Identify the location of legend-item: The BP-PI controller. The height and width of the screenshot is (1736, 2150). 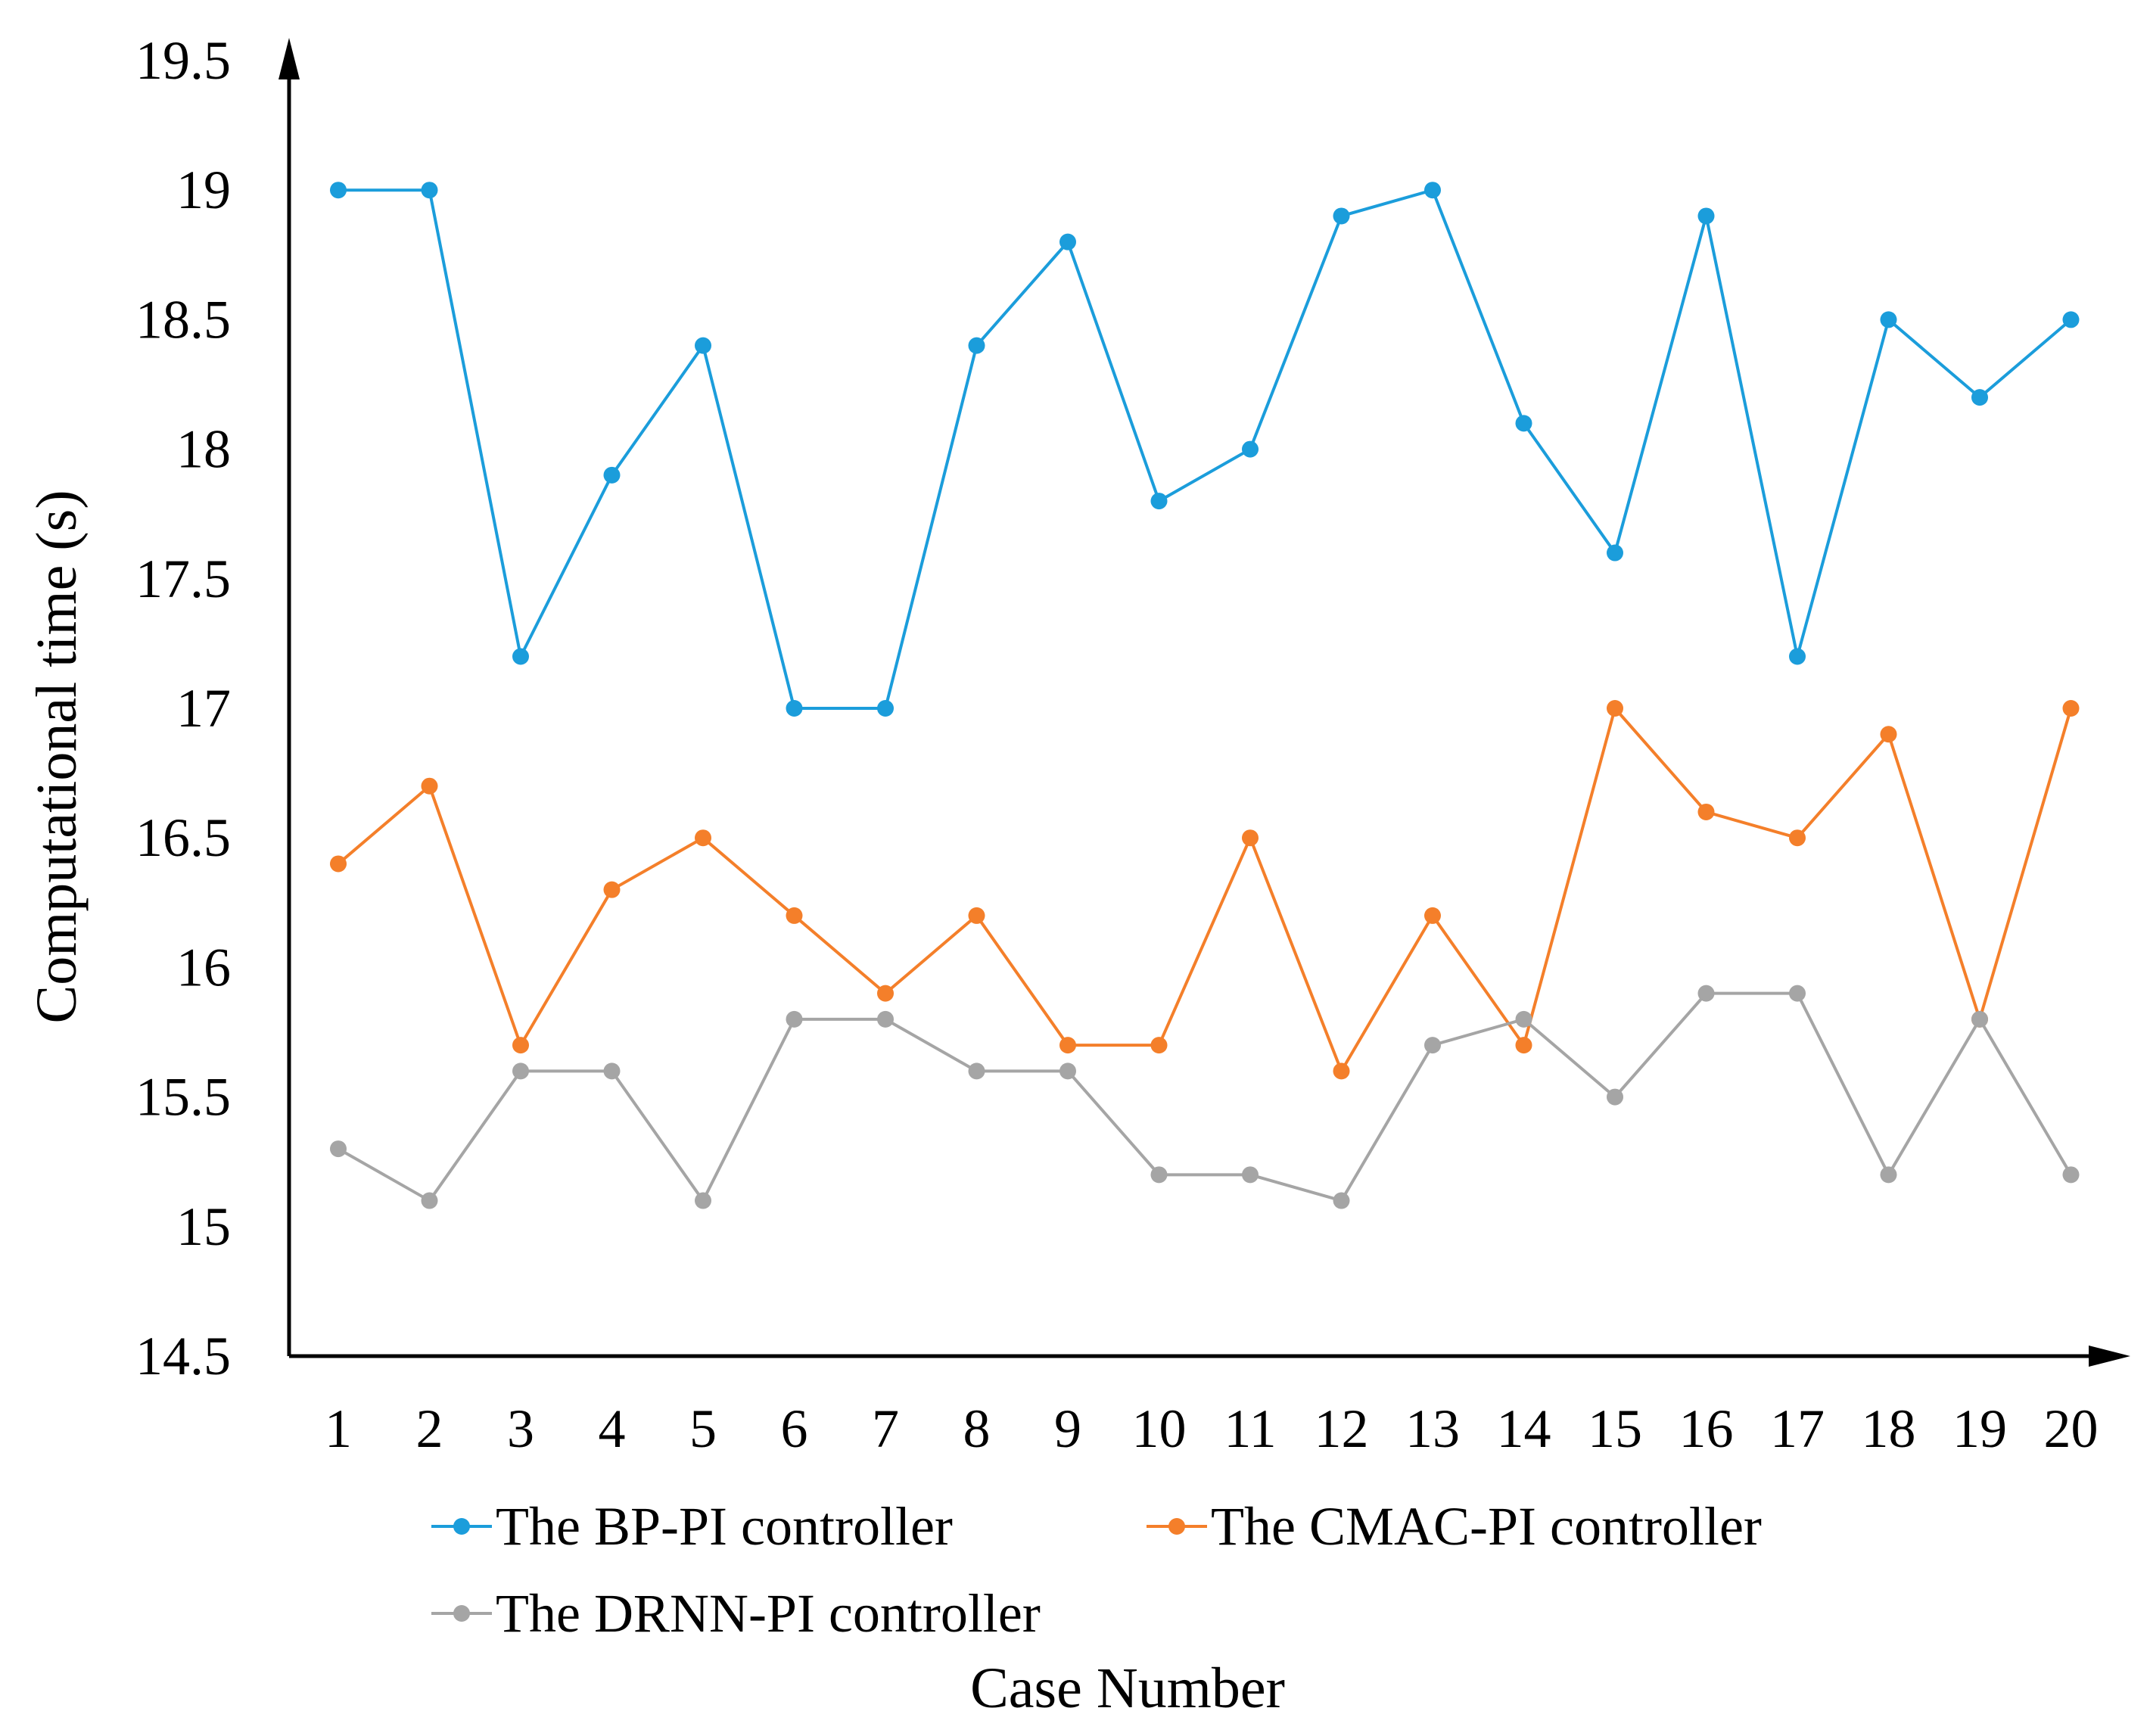
(692, 1526).